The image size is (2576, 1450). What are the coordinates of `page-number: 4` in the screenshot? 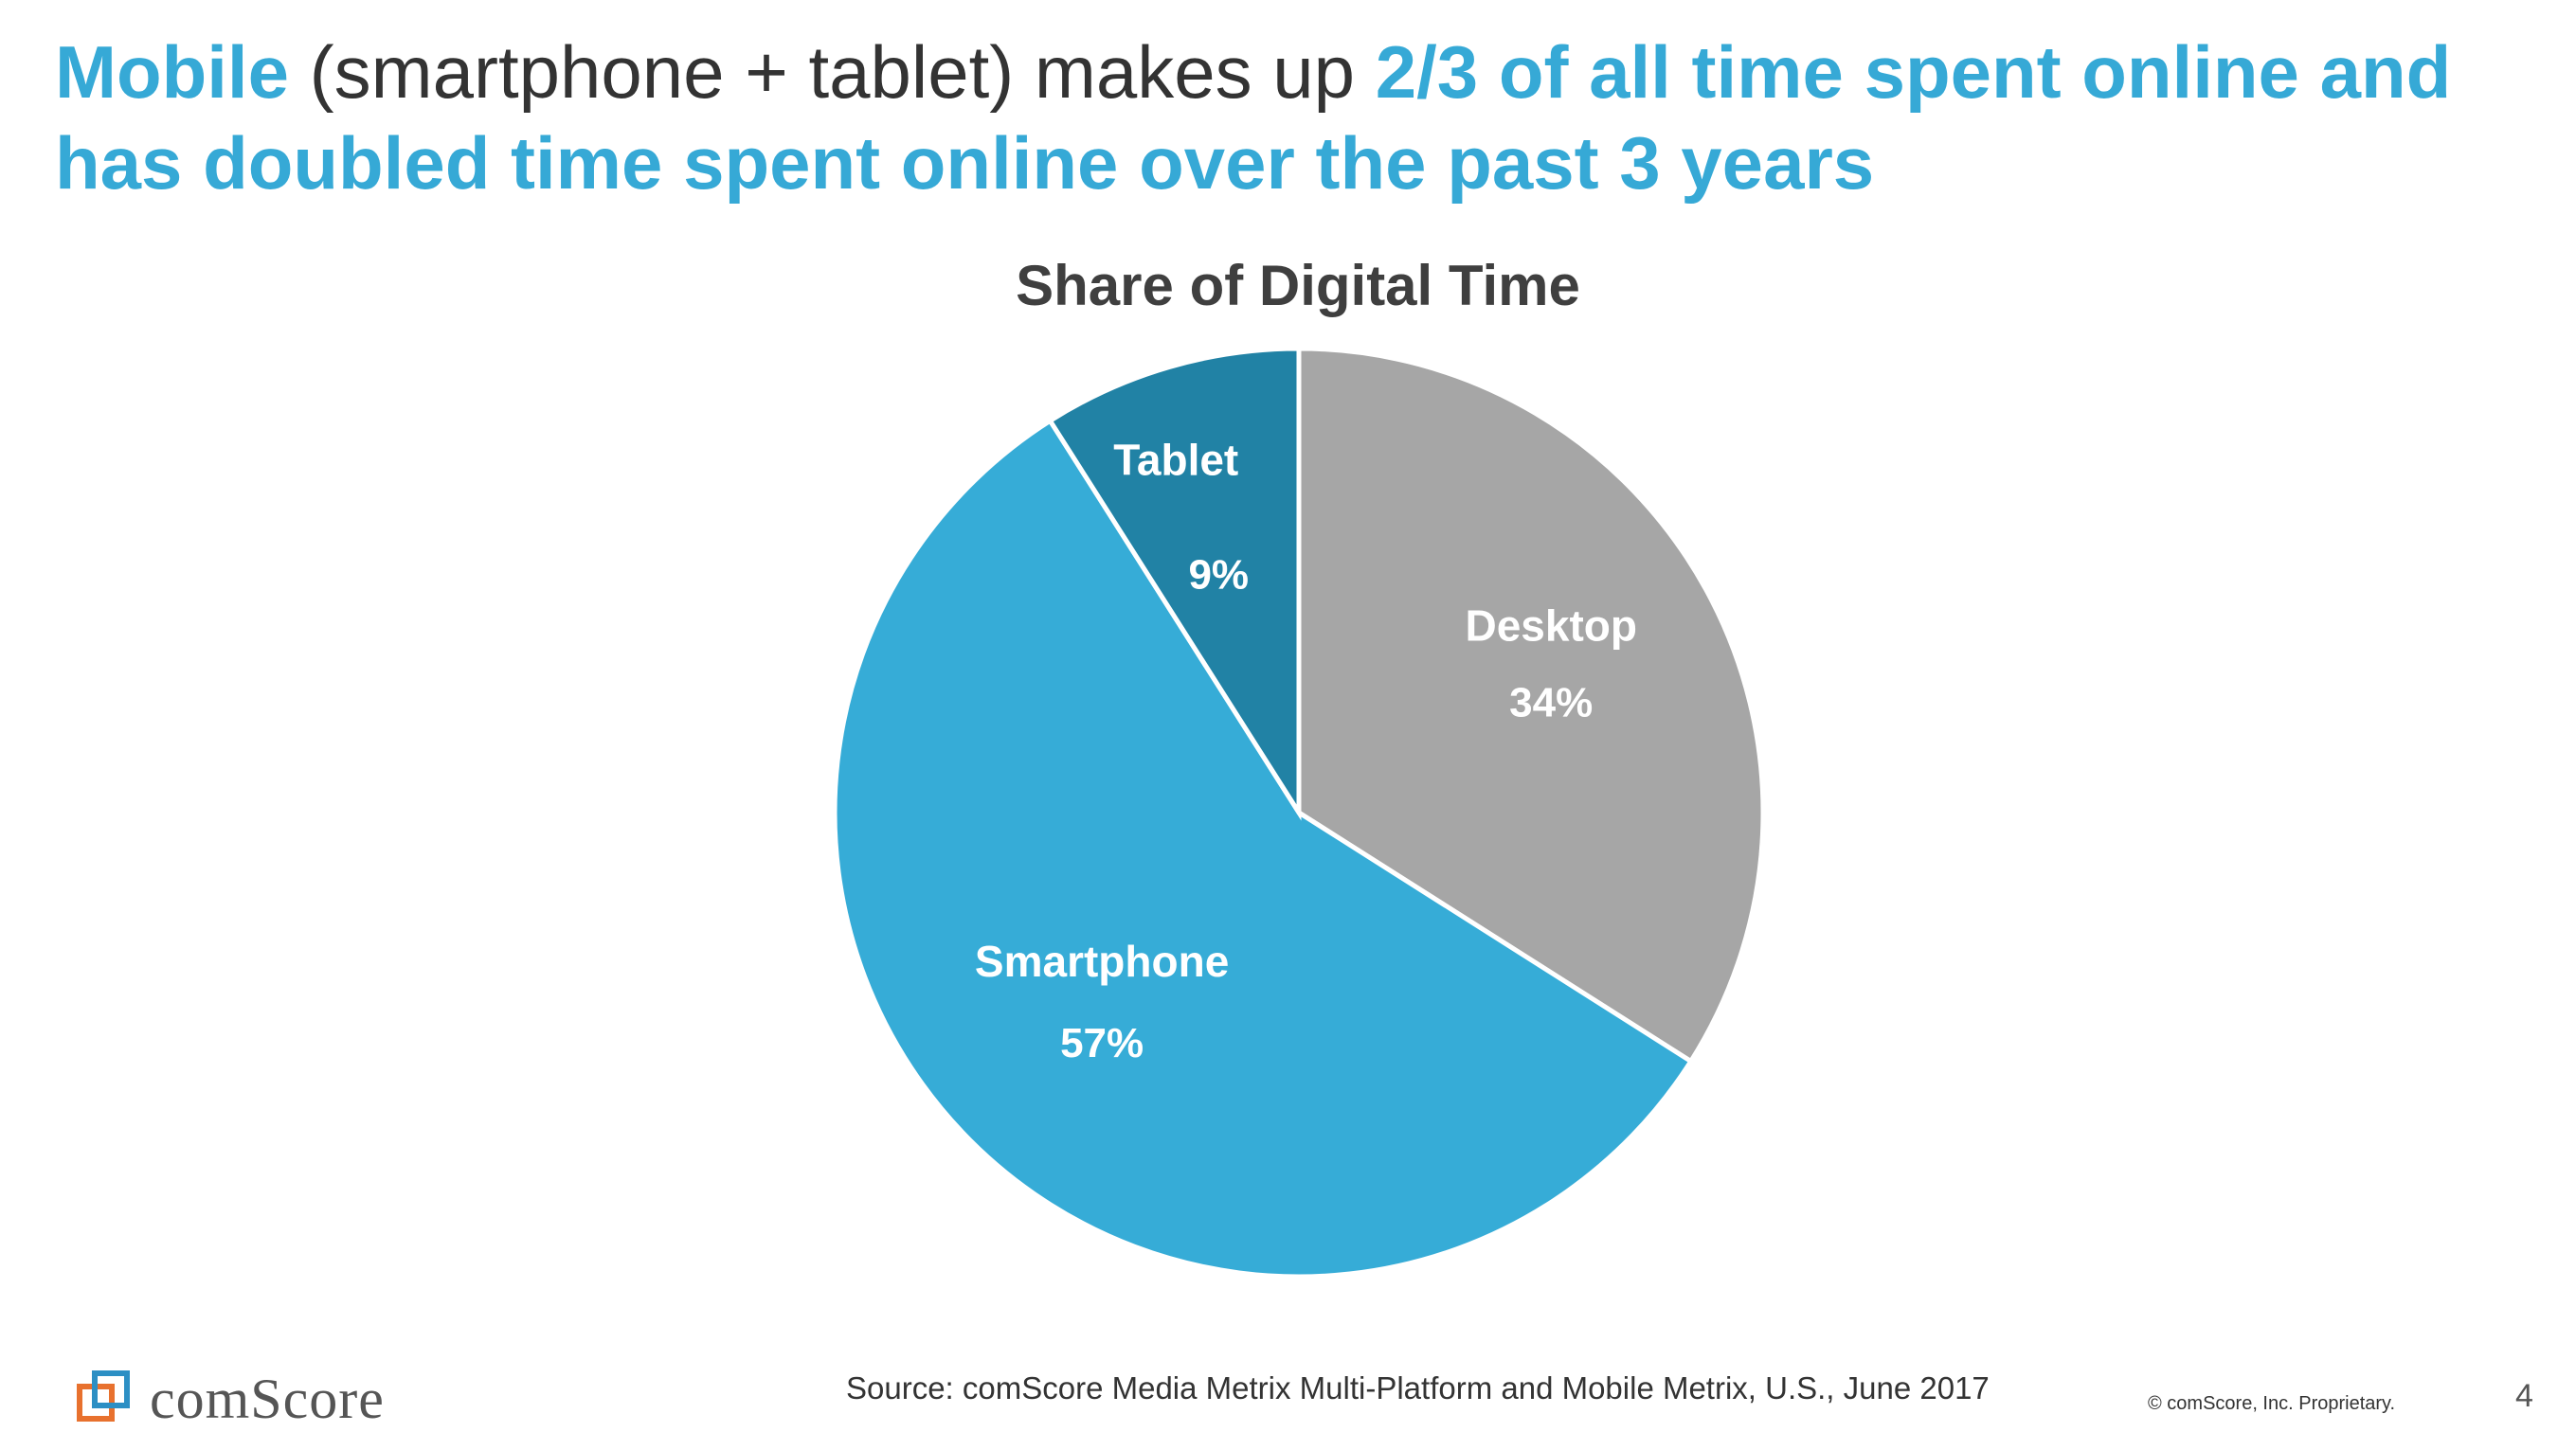 It's located at (2524, 1396).